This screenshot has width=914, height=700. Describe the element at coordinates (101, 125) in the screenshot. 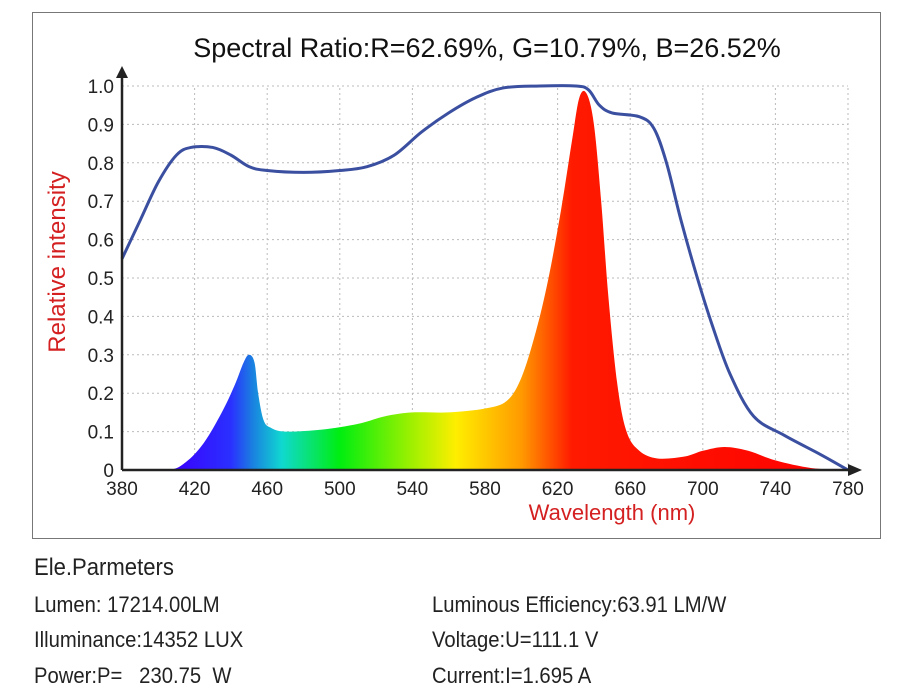

I see `y-tick-label: 0.9` at that location.